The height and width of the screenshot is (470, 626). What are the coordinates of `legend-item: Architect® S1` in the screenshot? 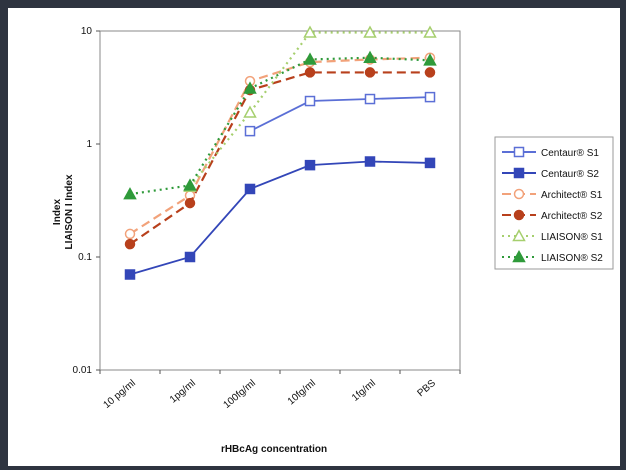 It's located at (552, 194).